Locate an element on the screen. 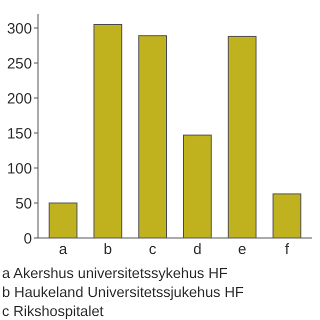 The height and width of the screenshot is (320, 320). text: a Akershus universitetssykehus HF is located at coordinates (115, 274).